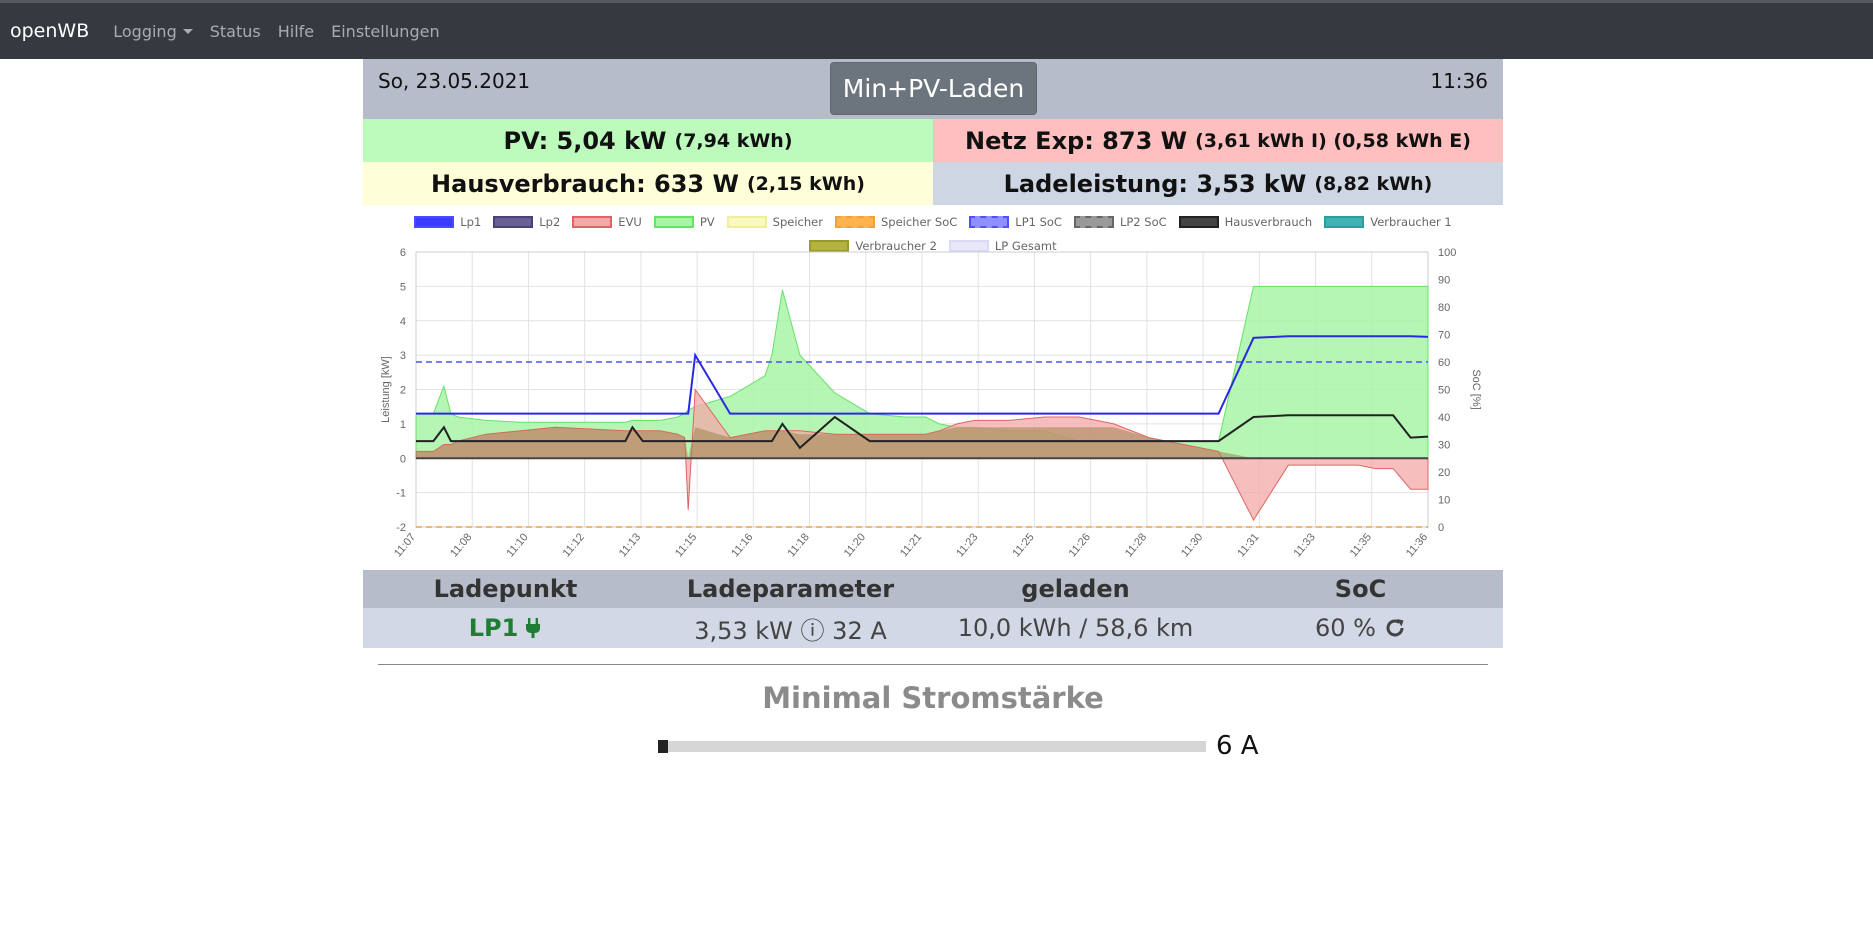  I want to click on refresh-icon, so click(1395, 628).